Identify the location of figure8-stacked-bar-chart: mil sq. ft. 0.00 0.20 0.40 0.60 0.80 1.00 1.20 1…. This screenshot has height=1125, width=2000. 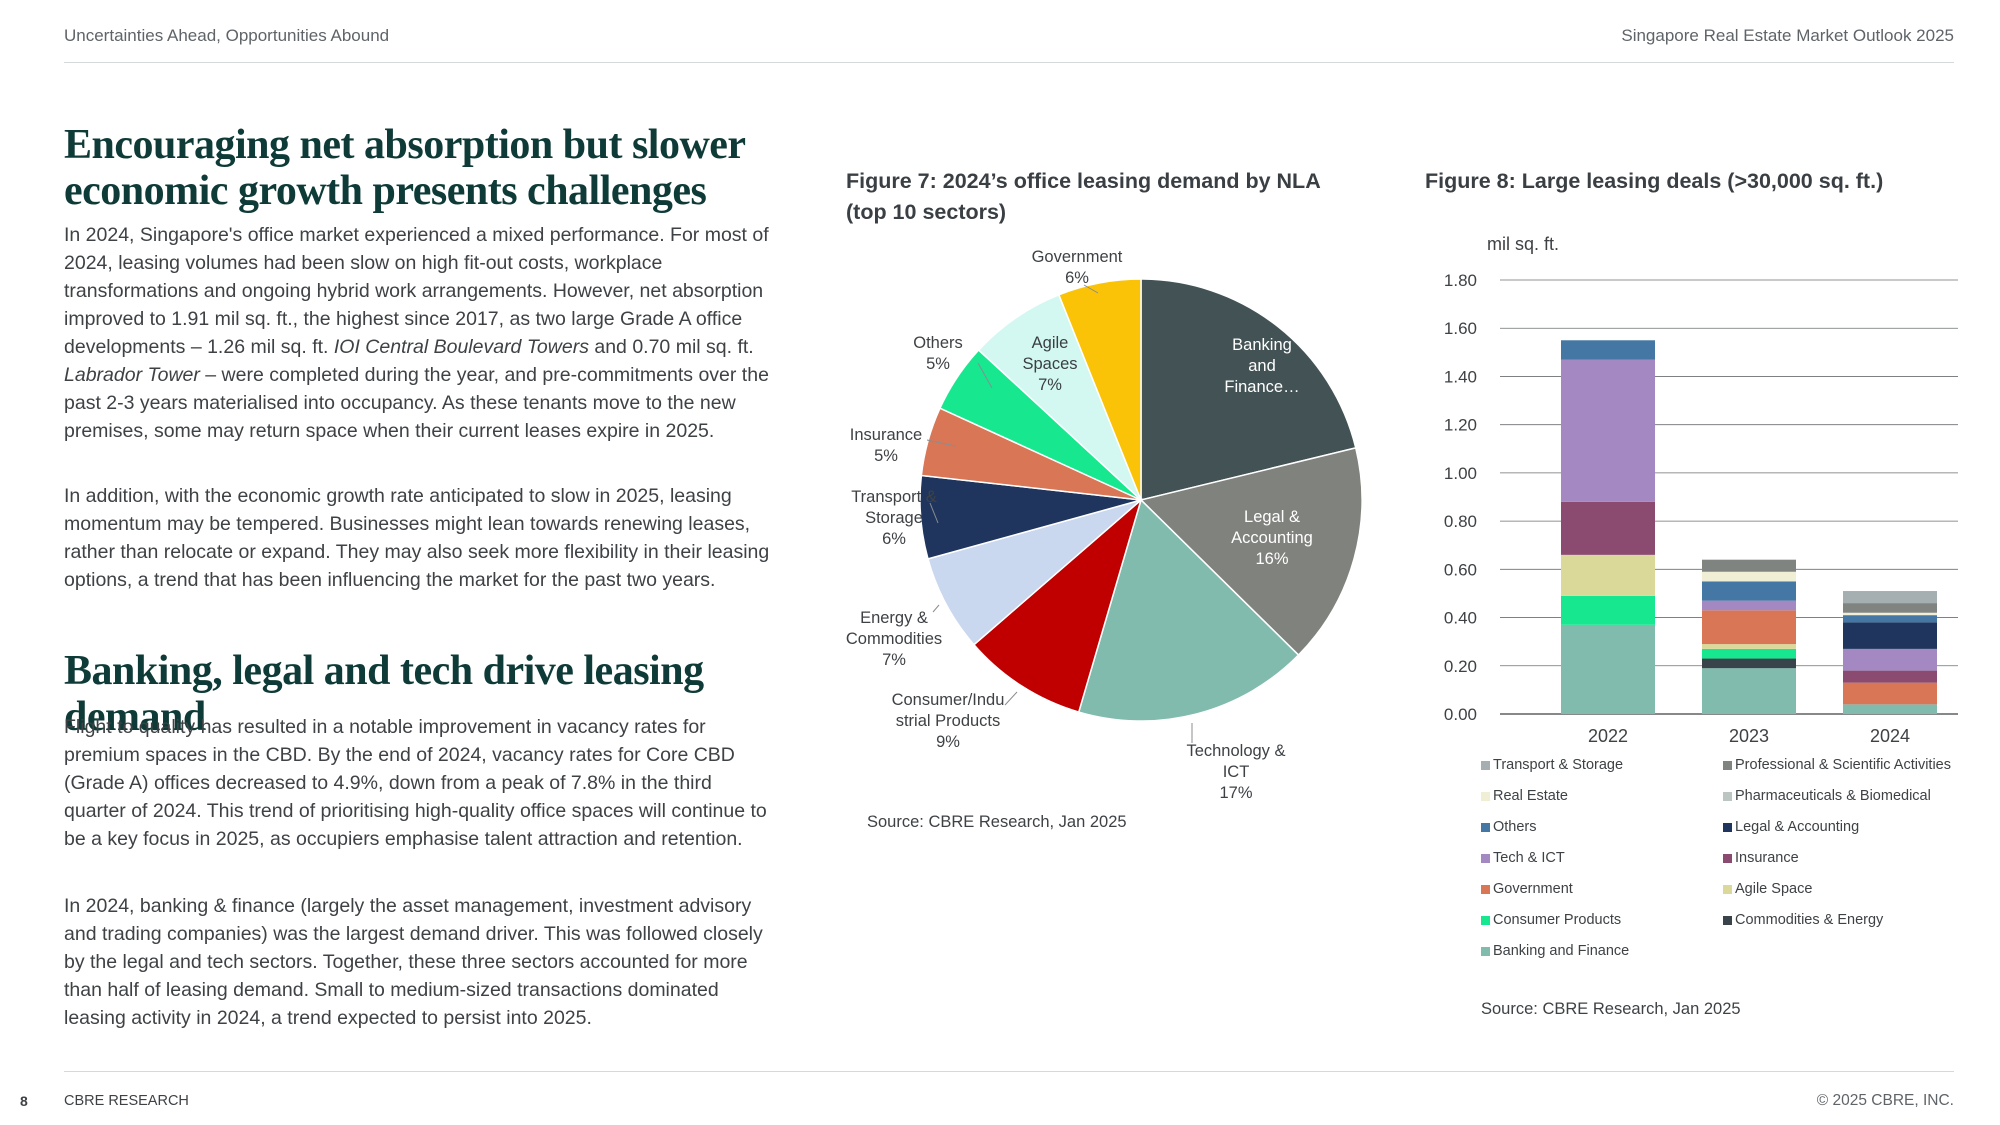
(1701, 490).